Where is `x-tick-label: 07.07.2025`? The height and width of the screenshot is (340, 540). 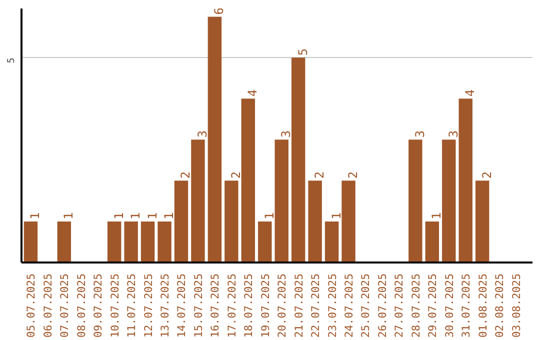
x-tick-label: 07.07.2025 is located at coordinates (65, 306).